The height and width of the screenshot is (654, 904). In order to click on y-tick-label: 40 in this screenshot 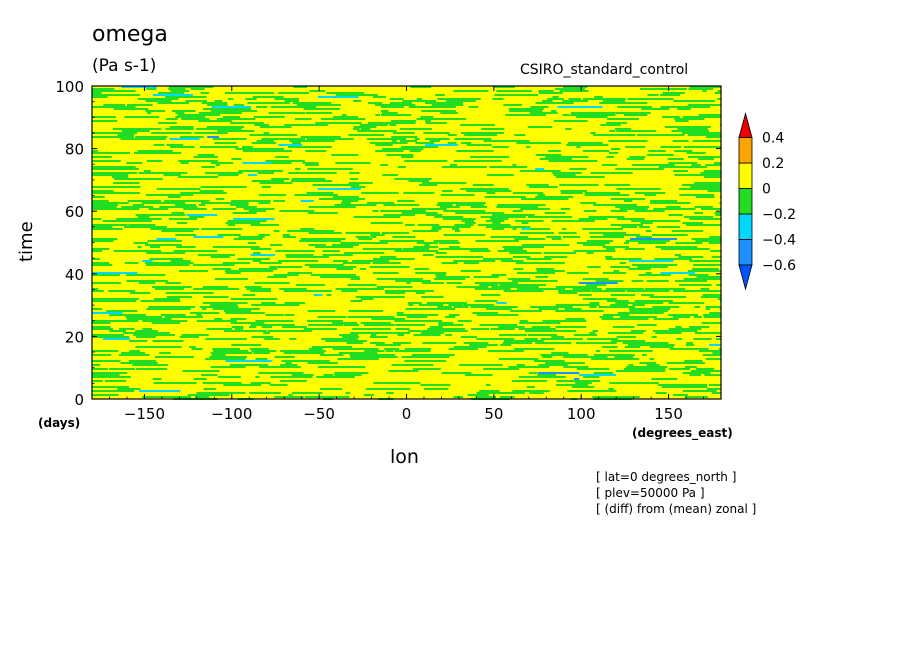, I will do `click(74, 275)`.